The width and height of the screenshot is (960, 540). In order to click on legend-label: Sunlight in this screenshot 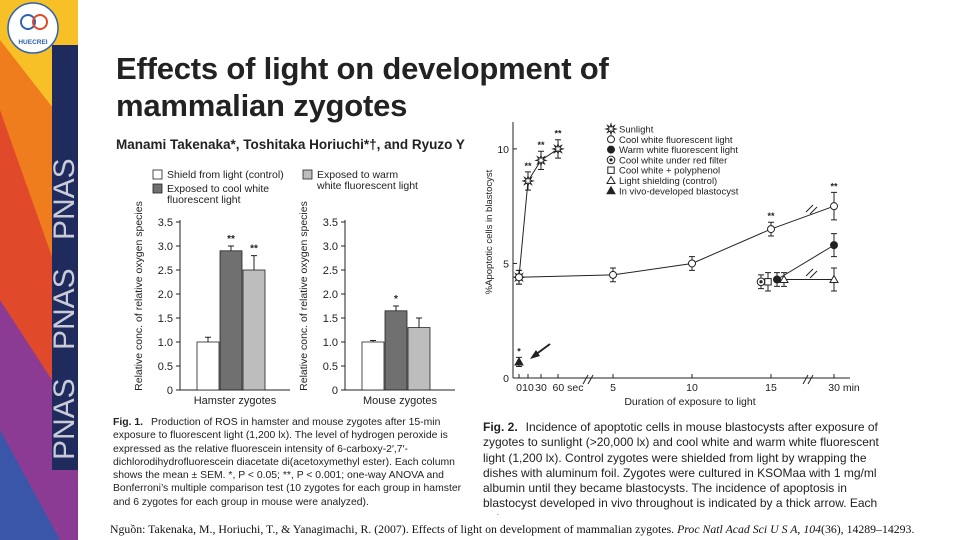, I will do `click(636, 130)`.